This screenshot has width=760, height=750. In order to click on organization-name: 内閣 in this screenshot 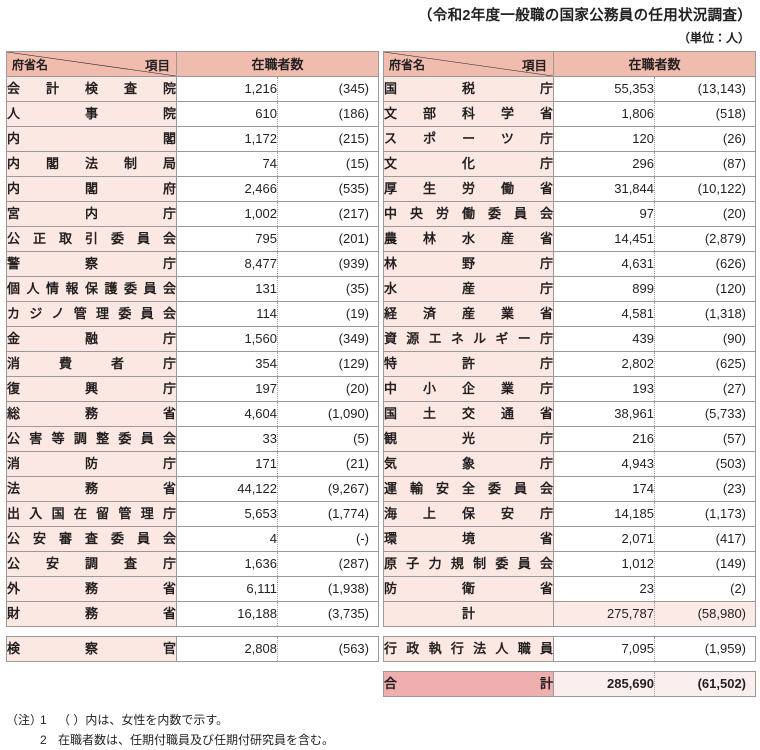, I will do `click(91, 138)`.